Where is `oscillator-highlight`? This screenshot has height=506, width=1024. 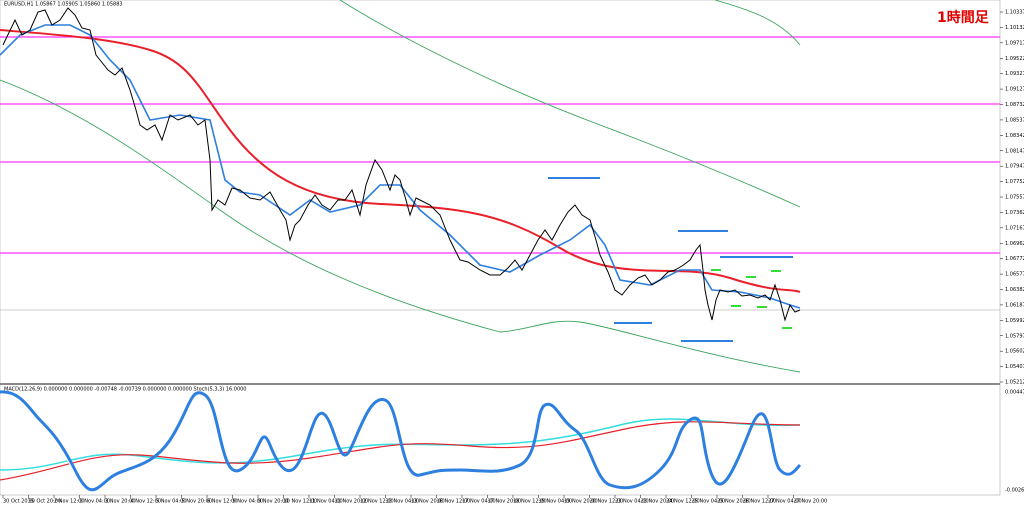
oscillator-highlight is located at coordinates (38, 435).